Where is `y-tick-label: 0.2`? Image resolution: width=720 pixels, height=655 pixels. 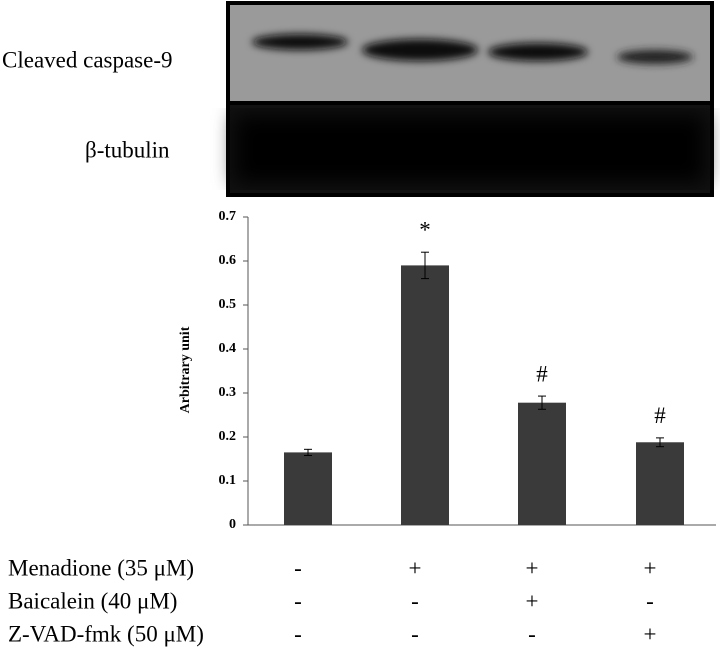
y-tick-label: 0.2 is located at coordinates (228, 436).